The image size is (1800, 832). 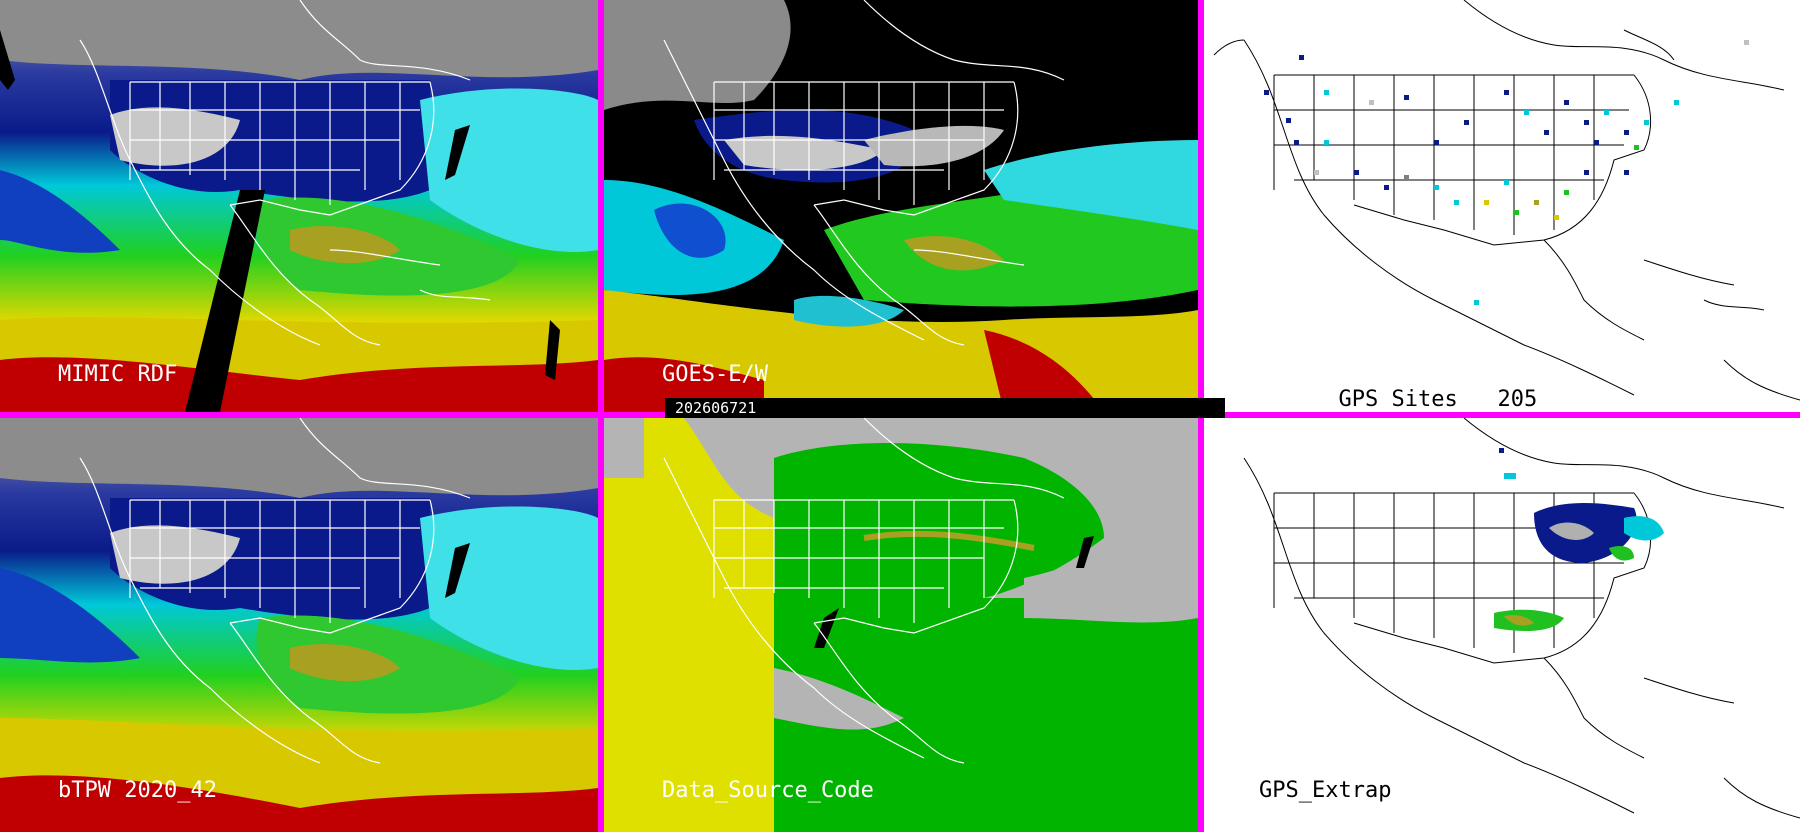 What do you see at coordinates (1325, 790) in the screenshot?
I see `gps-extrap-label: GPS_Extrap` at bounding box center [1325, 790].